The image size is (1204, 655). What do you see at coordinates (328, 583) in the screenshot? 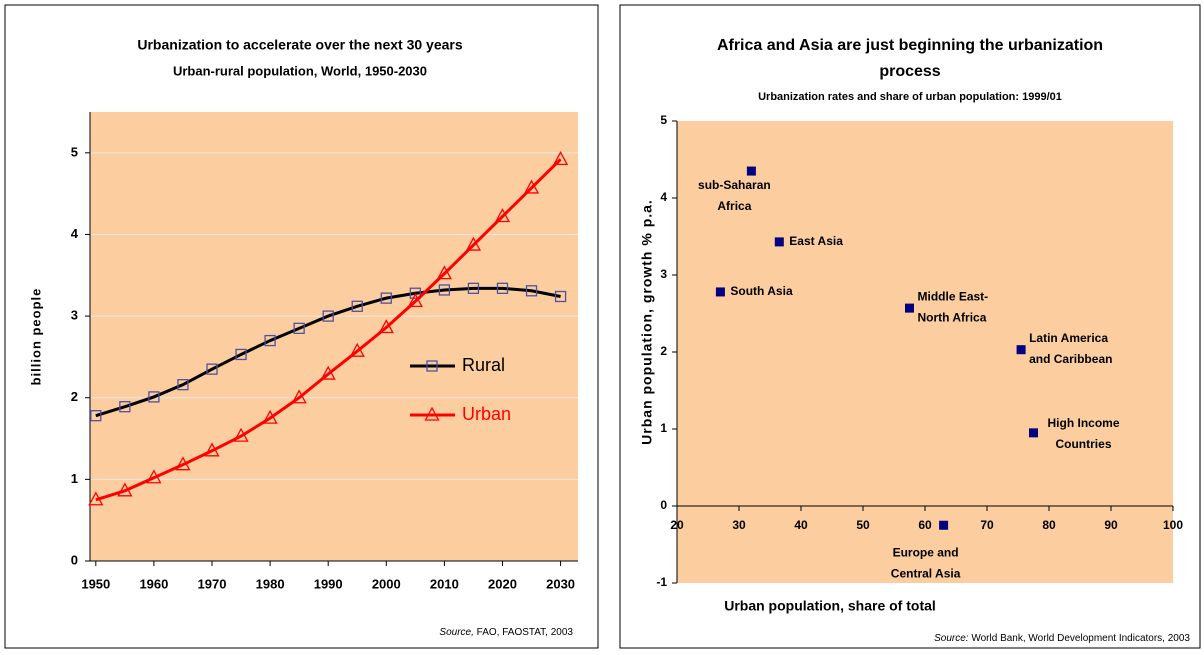
I see `x-tick-label: 1990` at bounding box center [328, 583].